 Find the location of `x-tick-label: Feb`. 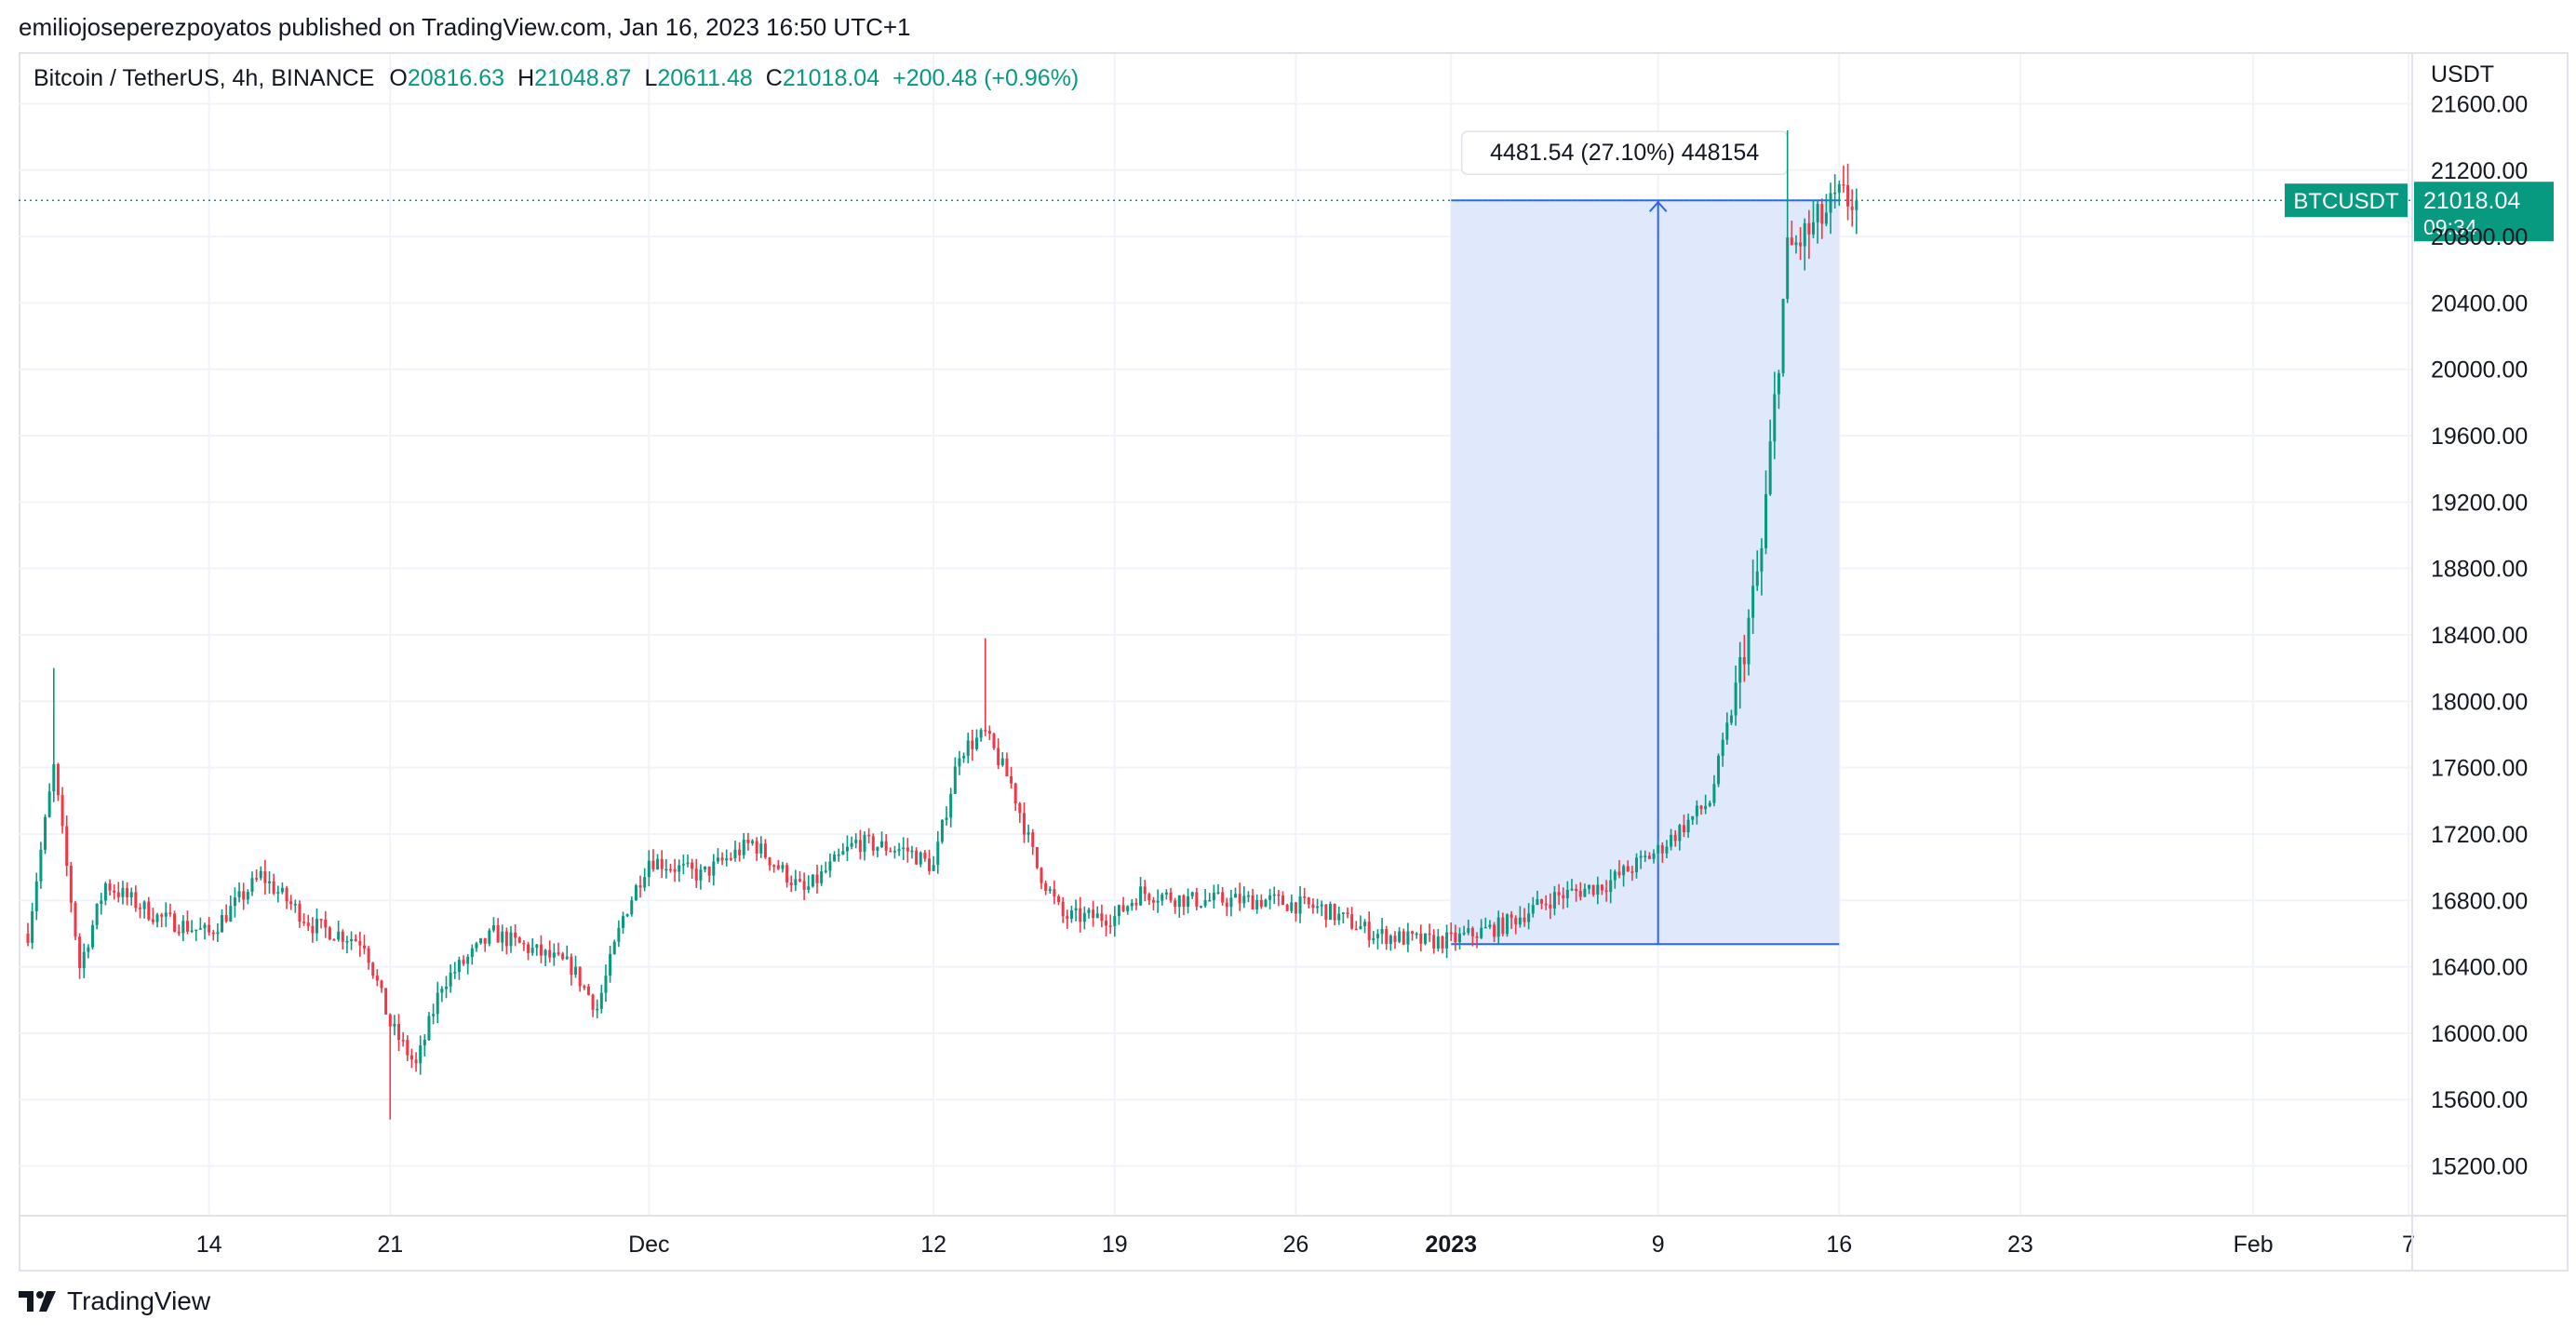

x-tick-label: Feb is located at coordinates (2254, 1245).